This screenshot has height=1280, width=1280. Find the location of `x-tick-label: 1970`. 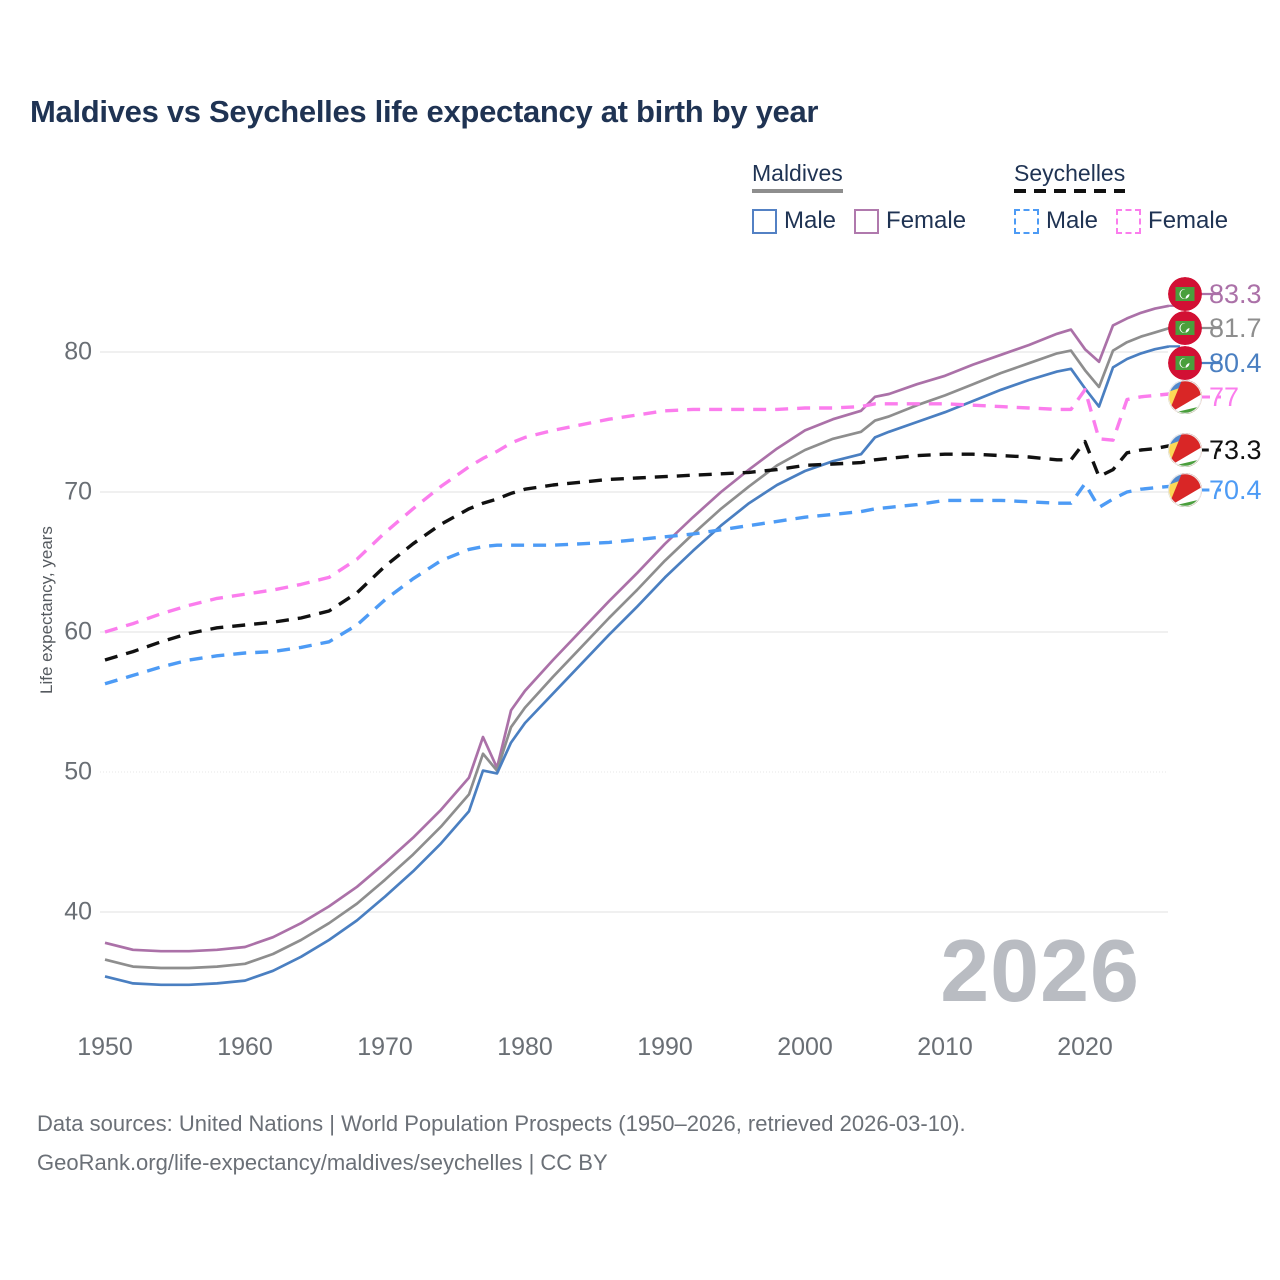

x-tick-label: 1970 is located at coordinates (385, 1047).